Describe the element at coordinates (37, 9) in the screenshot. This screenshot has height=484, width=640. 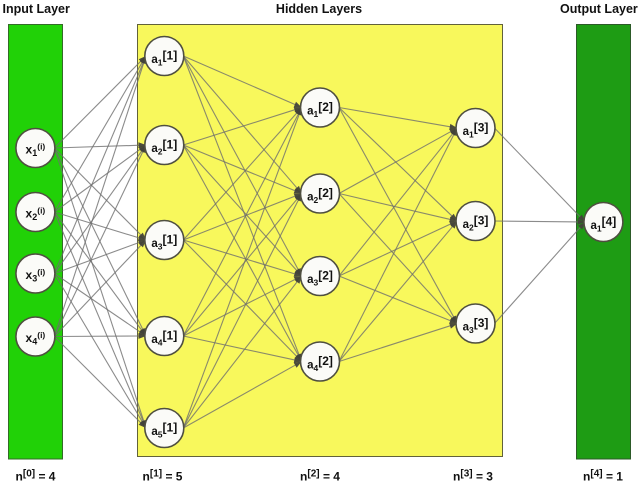
I see `svg-text: Input Layer` at that location.